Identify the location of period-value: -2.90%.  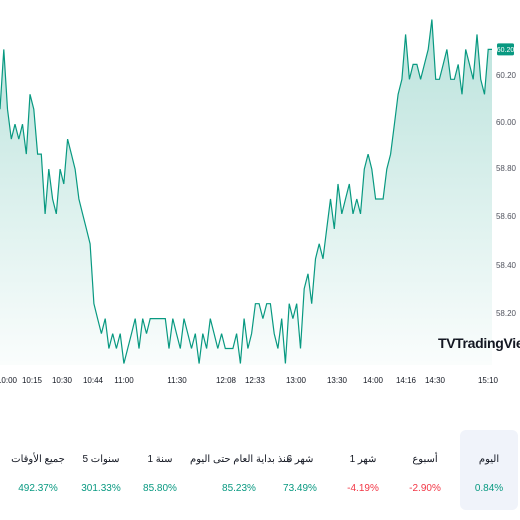
(425, 488).